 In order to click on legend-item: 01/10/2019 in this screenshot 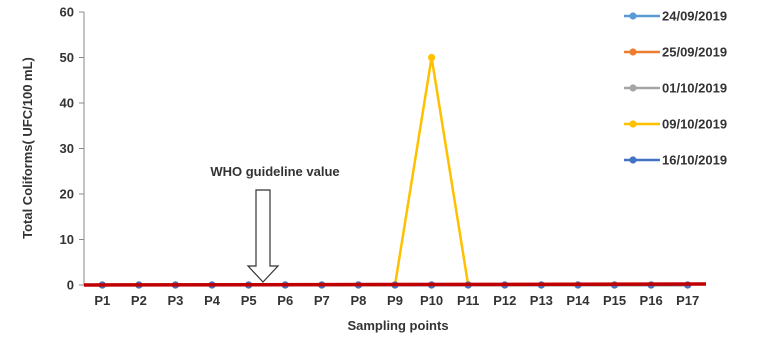, I will do `click(675, 88)`.